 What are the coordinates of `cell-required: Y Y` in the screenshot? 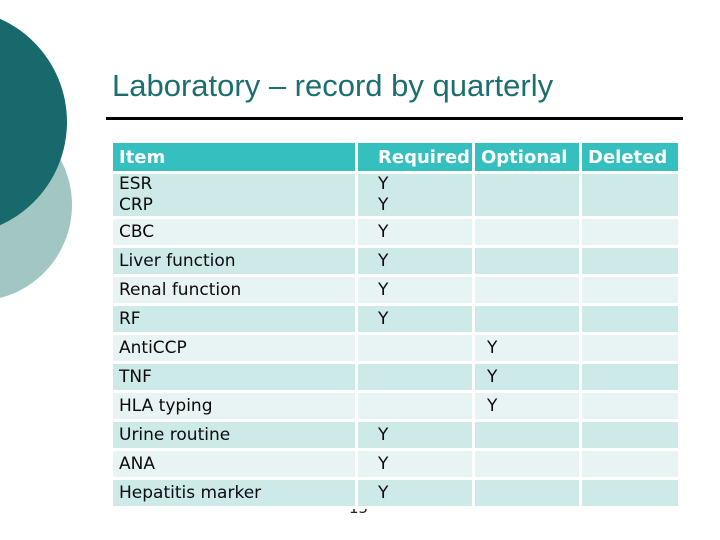 It's located at (415, 195).